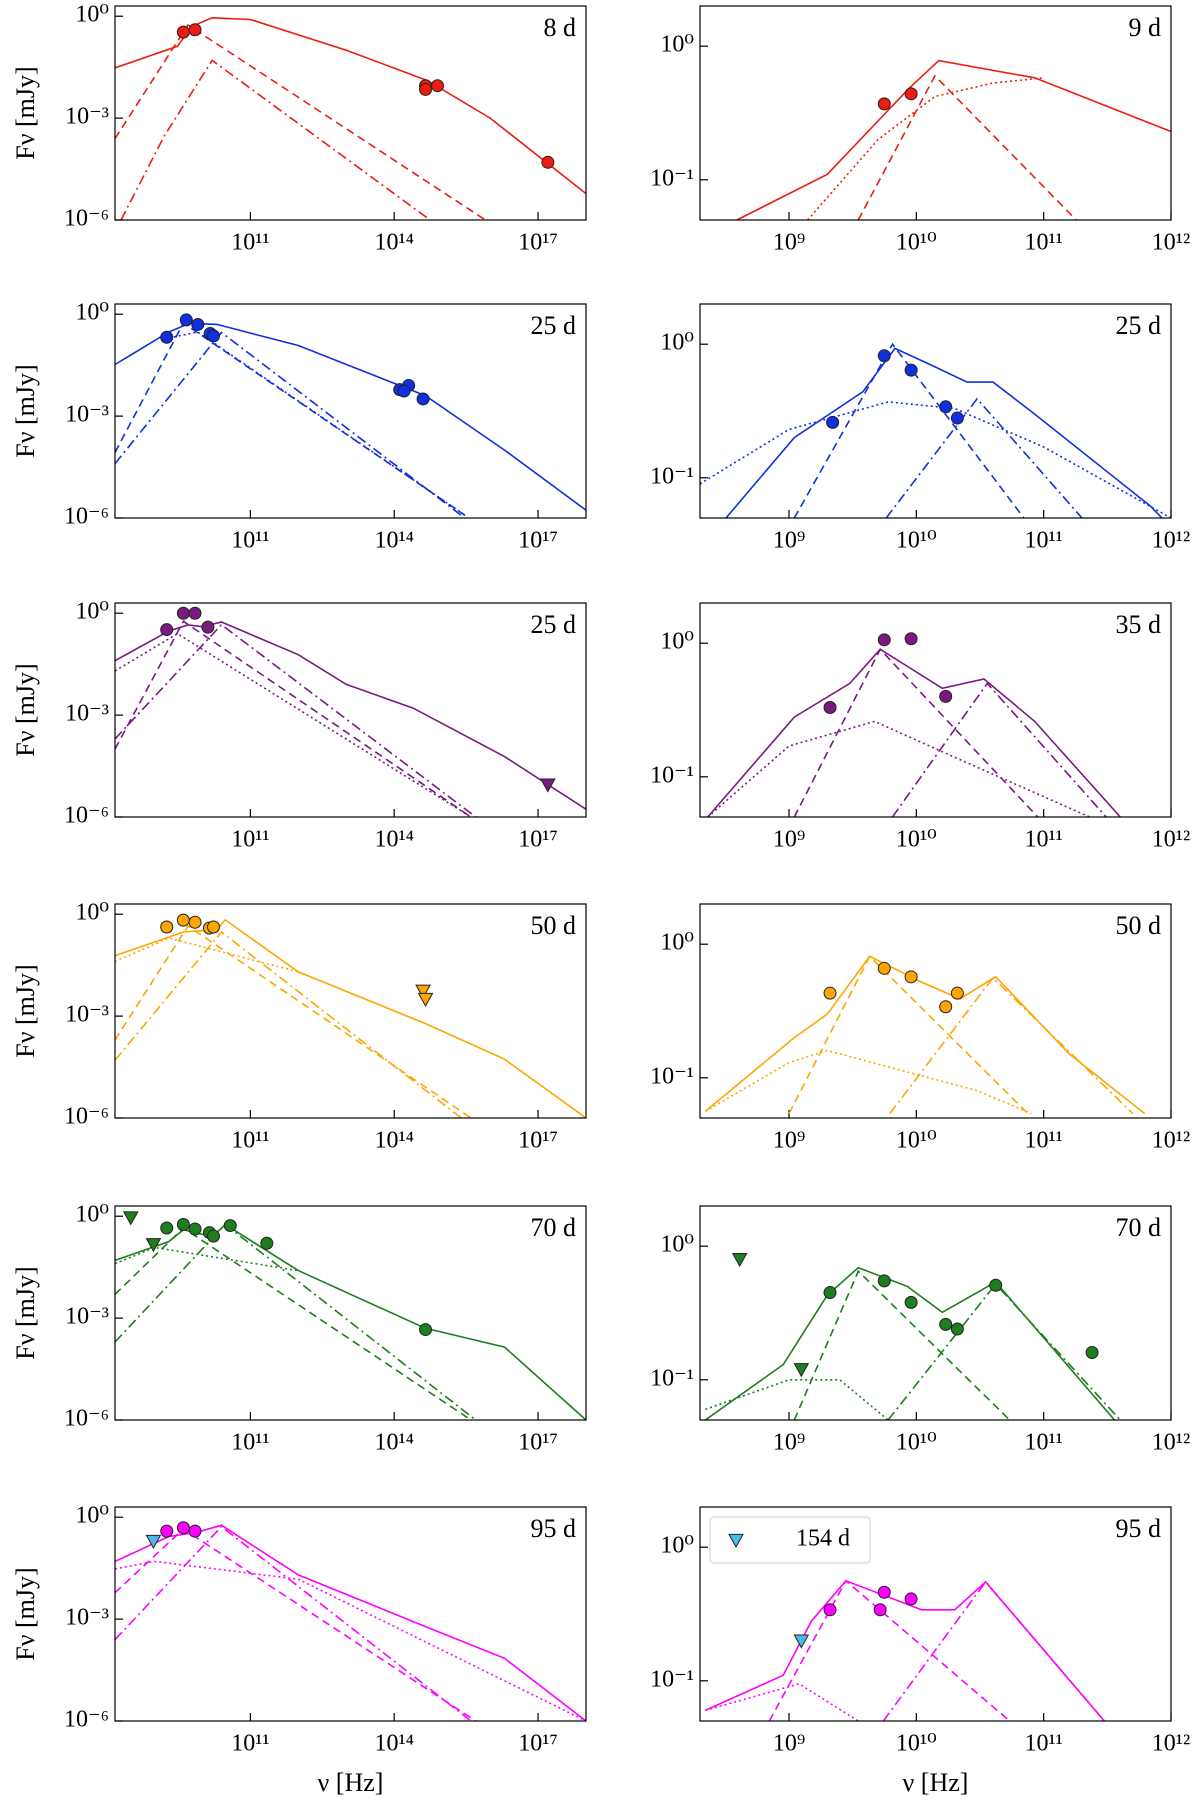 The height and width of the screenshot is (1803, 1200). Describe the element at coordinates (920, 1028) in the screenshot. I see `panel: 10⁹ 10¹⁰ 10¹¹ 10¹² 10⁰ 10⁻¹ 50 d` at that location.